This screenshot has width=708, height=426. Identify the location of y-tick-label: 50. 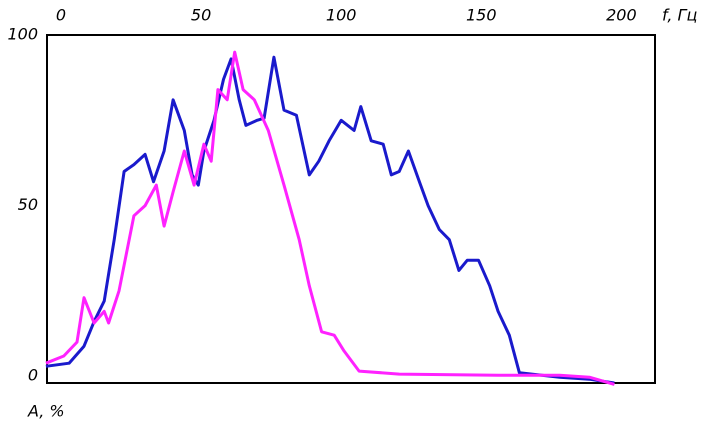
(28, 204).